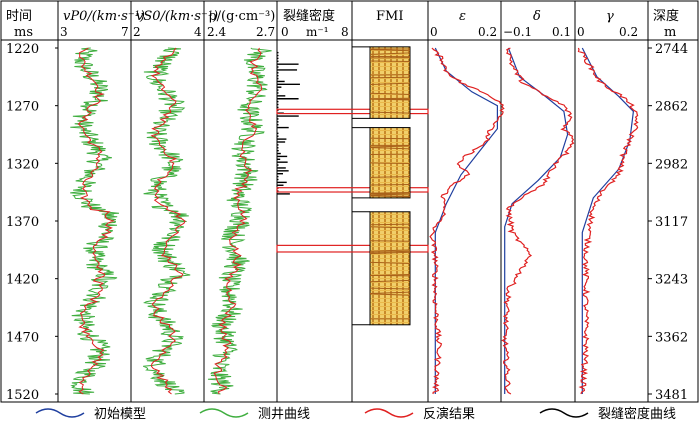 The image size is (700, 421). I want to click on vp-track-header: vP0/(km·s⁻¹), so click(104, 16).